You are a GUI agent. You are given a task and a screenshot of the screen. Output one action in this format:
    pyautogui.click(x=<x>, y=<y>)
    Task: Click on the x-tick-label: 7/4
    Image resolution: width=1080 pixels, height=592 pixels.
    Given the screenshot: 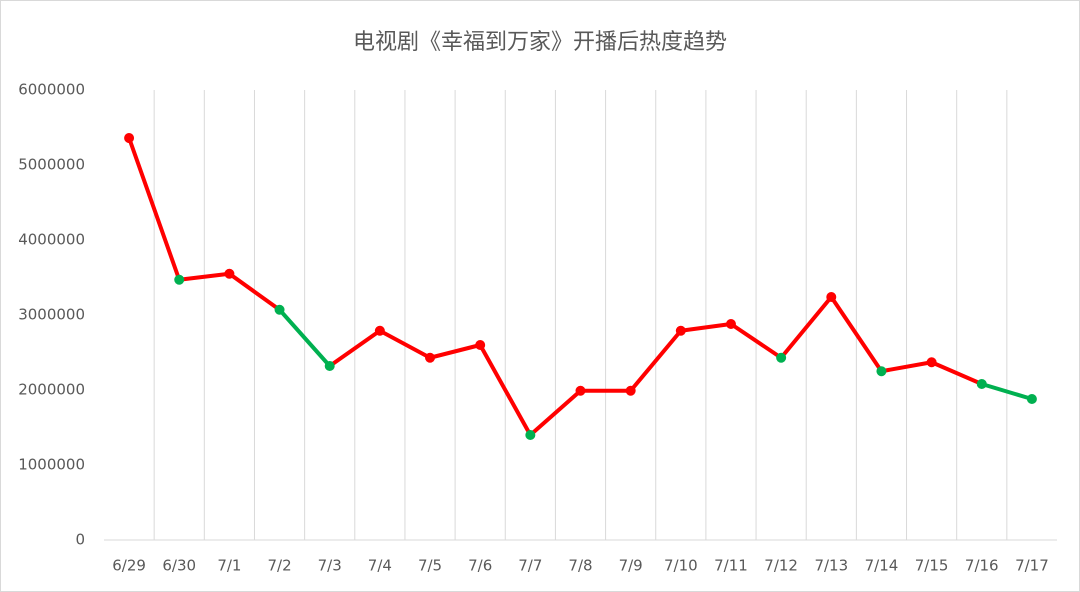 What is the action you would take?
    pyautogui.click(x=380, y=566)
    